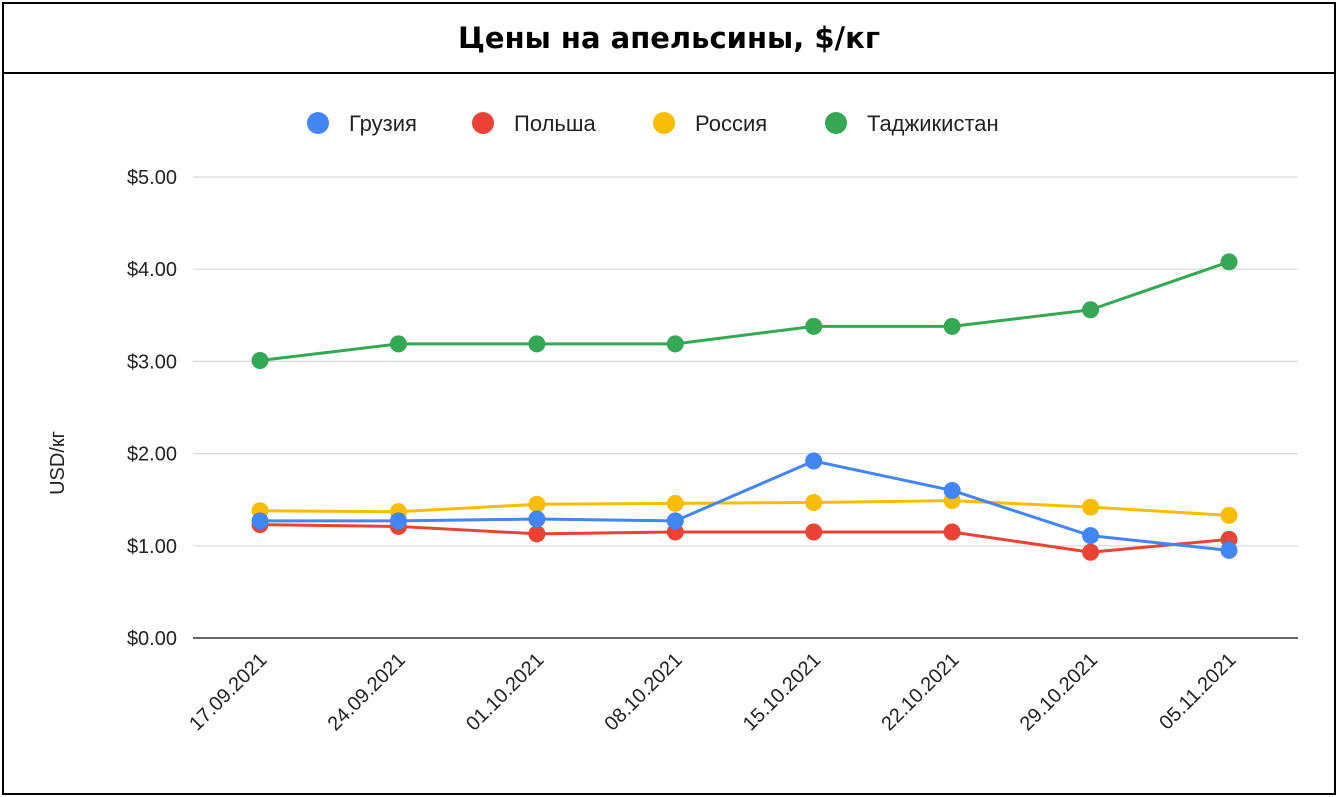  I want to click on y-tick-label: $5.00, so click(152, 178).